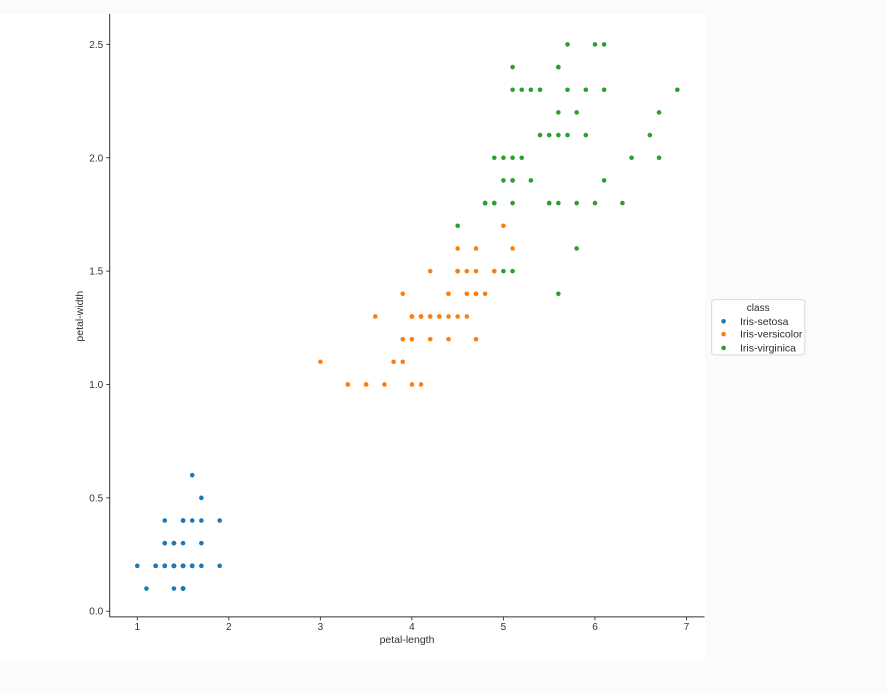 This screenshot has height=693, width=887. What do you see at coordinates (412, 627) in the screenshot?
I see `svg-text: 4` at bounding box center [412, 627].